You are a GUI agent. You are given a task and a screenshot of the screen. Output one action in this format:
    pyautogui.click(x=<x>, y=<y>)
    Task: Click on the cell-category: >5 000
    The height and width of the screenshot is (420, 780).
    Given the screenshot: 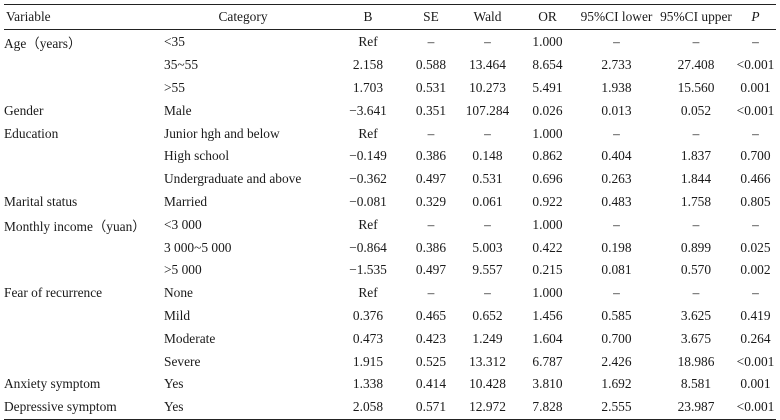 What is the action you would take?
    pyautogui.click(x=183, y=270)
    